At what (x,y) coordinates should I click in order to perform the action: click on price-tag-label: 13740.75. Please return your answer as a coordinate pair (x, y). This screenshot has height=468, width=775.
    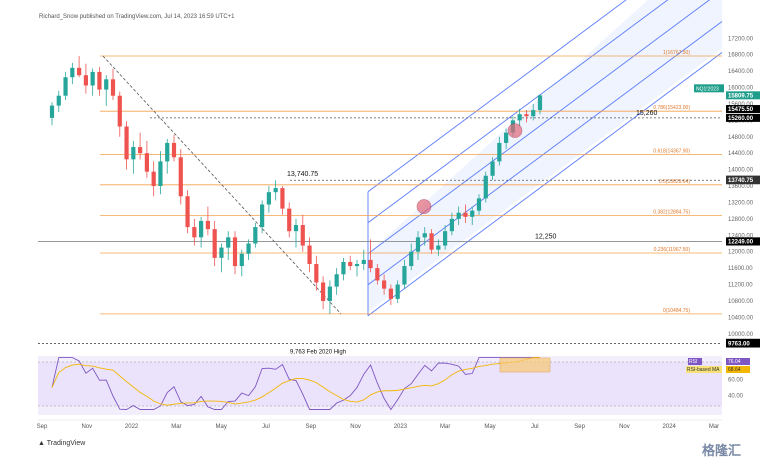
    Looking at the image, I should click on (741, 181).